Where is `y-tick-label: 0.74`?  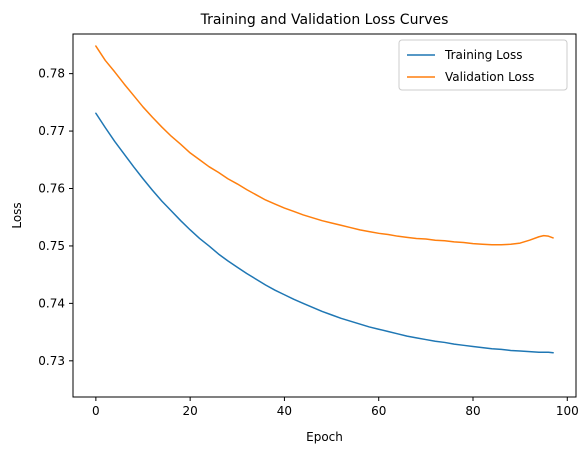 y-tick-label: 0.74 is located at coordinates (51, 303).